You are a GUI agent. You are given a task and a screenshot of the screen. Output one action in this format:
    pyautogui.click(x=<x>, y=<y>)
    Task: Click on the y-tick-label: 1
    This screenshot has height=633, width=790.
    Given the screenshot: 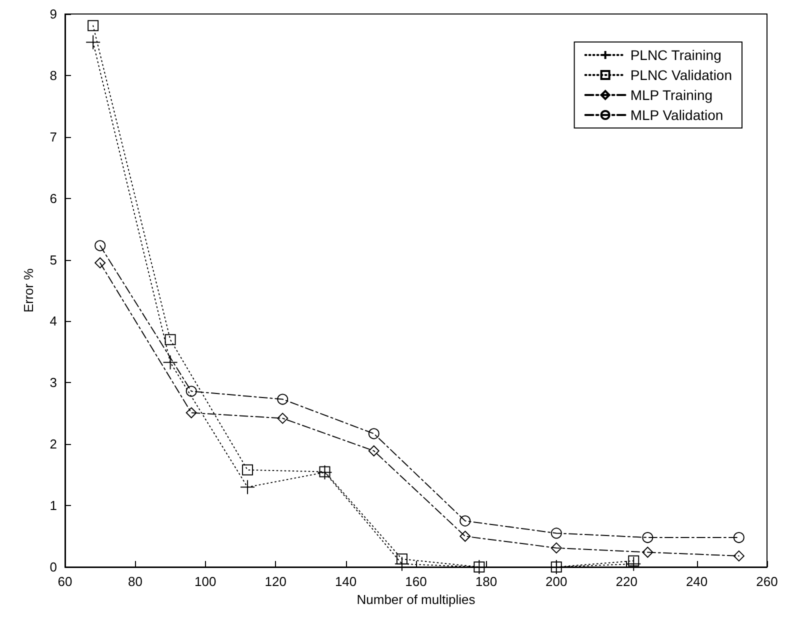 What is the action you would take?
    pyautogui.click(x=53, y=506)
    